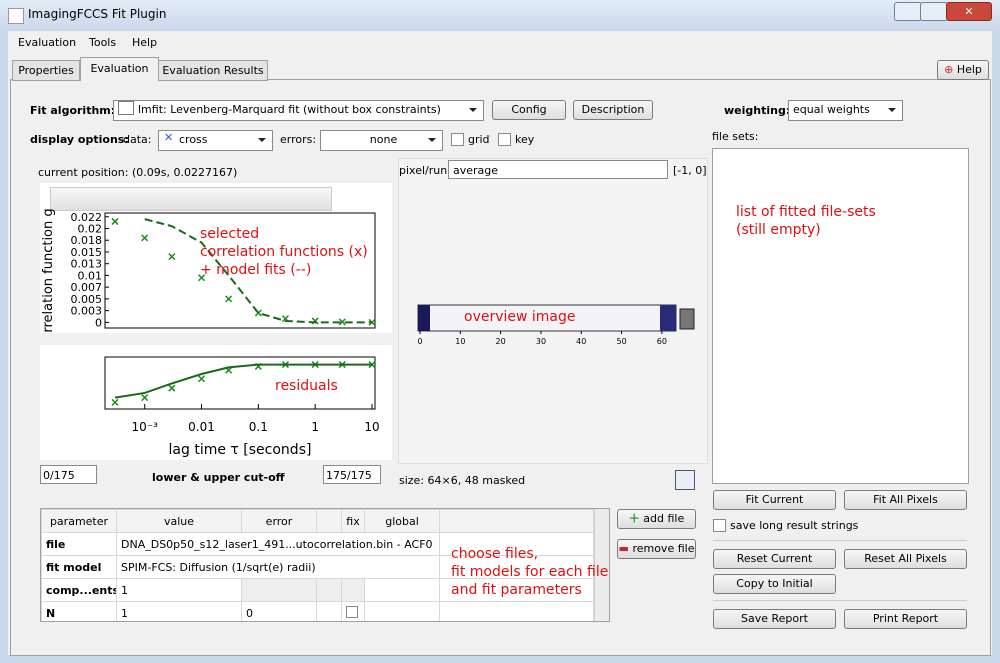 This screenshot has height=663, width=1000. I want to click on separator, so click(840, 540).